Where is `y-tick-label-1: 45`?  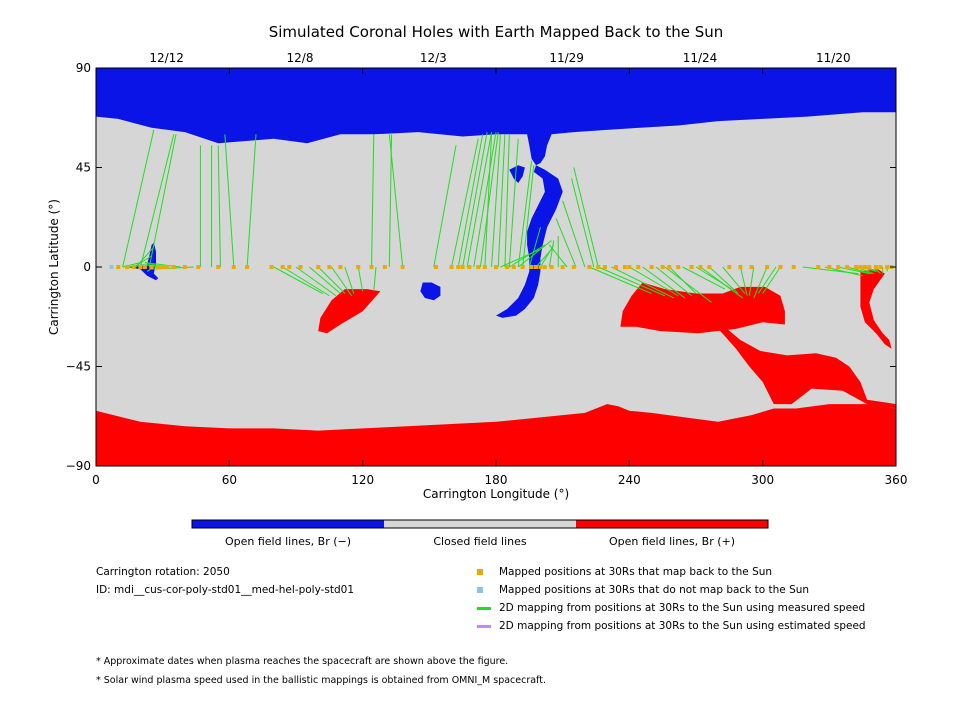
y-tick-label-1: 45 is located at coordinates (83, 168).